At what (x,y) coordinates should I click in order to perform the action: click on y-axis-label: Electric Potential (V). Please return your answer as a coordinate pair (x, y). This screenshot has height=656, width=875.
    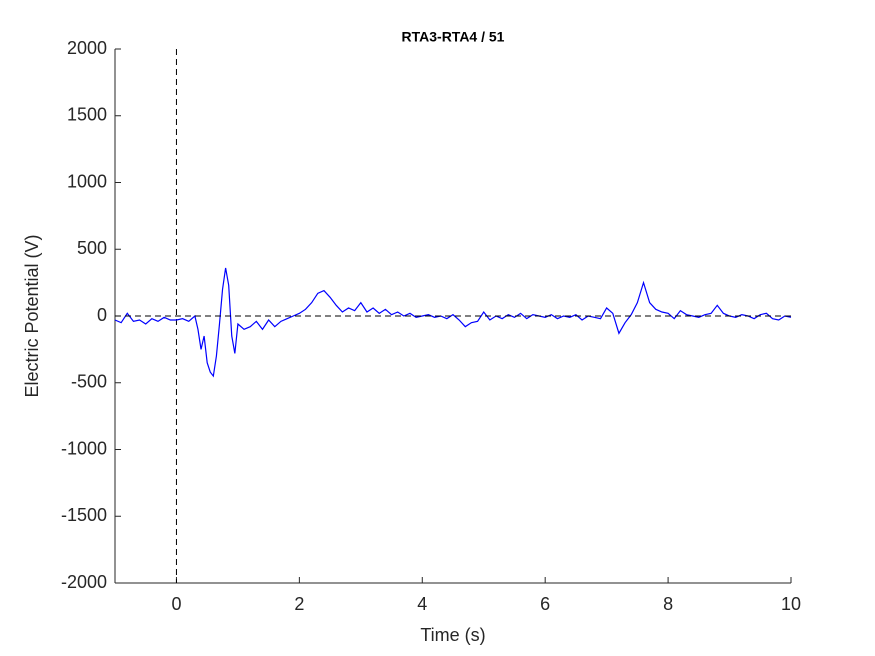
    Looking at the image, I should click on (32, 315).